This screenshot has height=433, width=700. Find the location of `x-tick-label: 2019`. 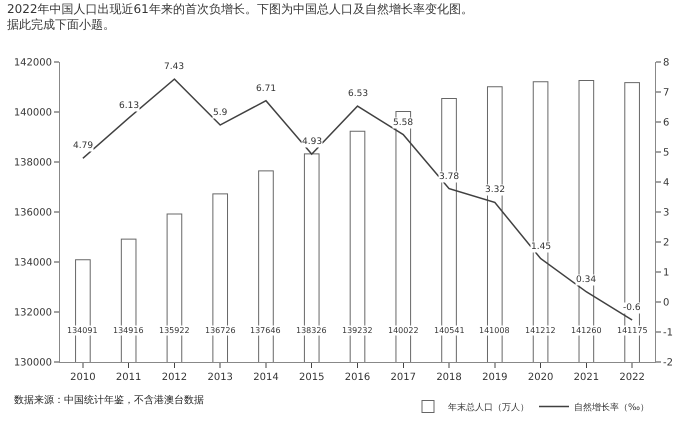

x-tick-label: 2019 is located at coordinates (495, 377).